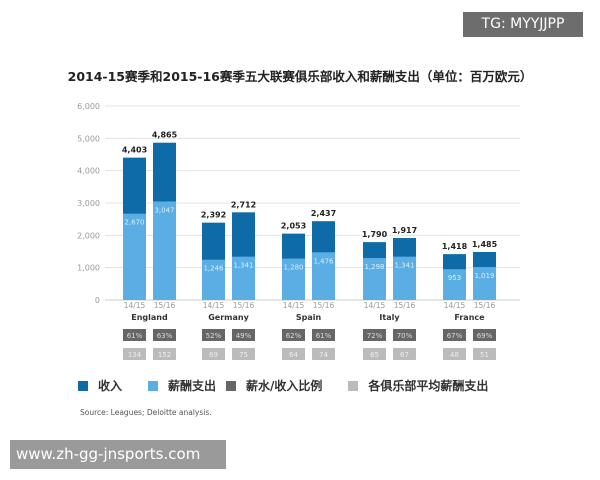  I want to click on legend-item-ratio: 薪水/收入比例, so click(274, 385).